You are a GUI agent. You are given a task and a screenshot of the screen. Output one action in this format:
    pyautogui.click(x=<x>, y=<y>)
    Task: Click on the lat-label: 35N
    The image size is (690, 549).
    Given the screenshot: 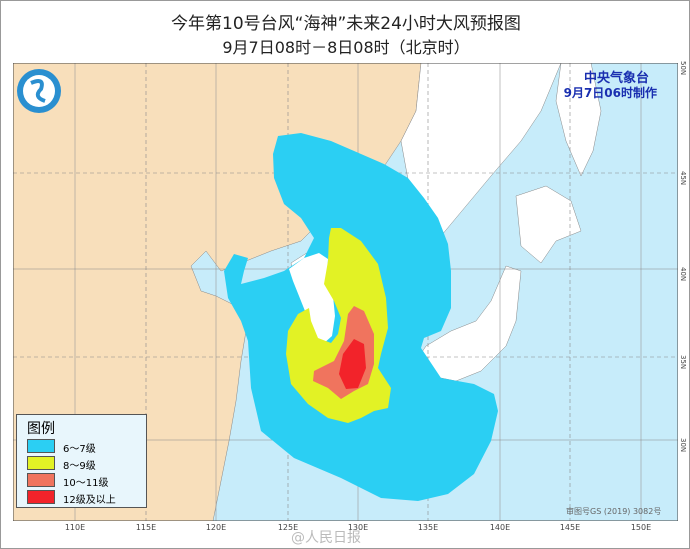 What is the action you would take?
    pyautogui.click(x=683, y=362)
    